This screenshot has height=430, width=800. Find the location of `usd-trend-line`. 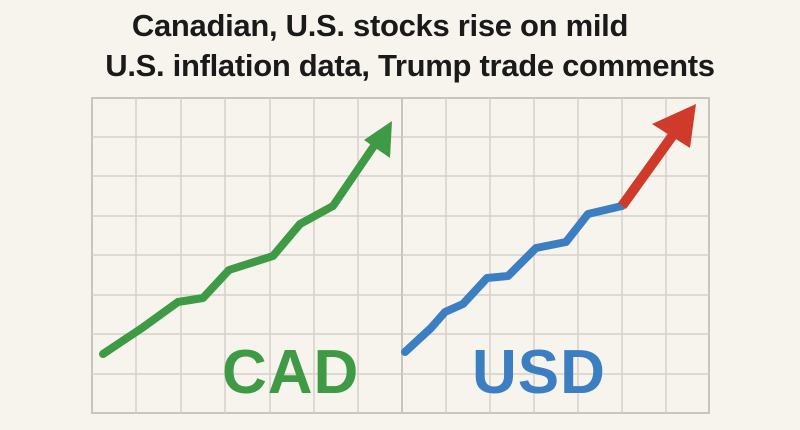

usd-trend-line is located at coordinates (513, 279).